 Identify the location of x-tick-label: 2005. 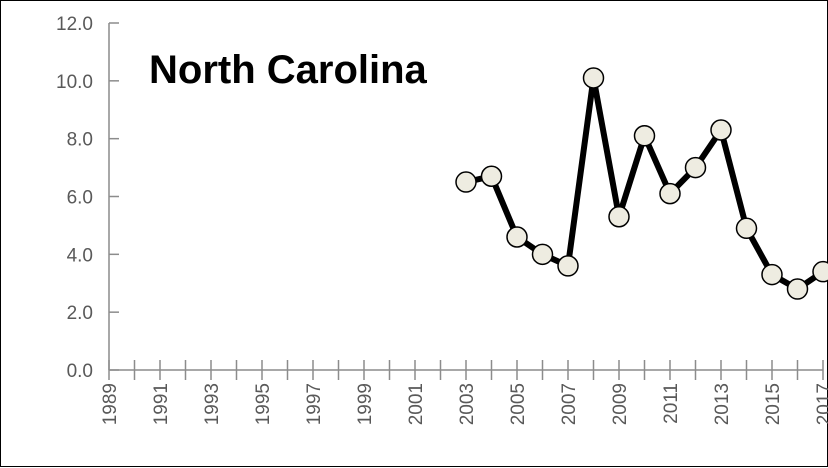
(518, 404).